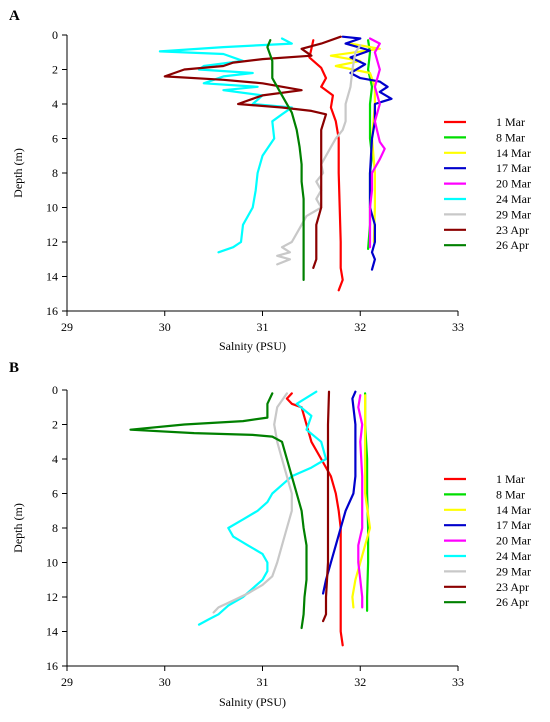 This screenshot has height=722, width=550. I want to click on panel-letter: B, so click(14, 368).